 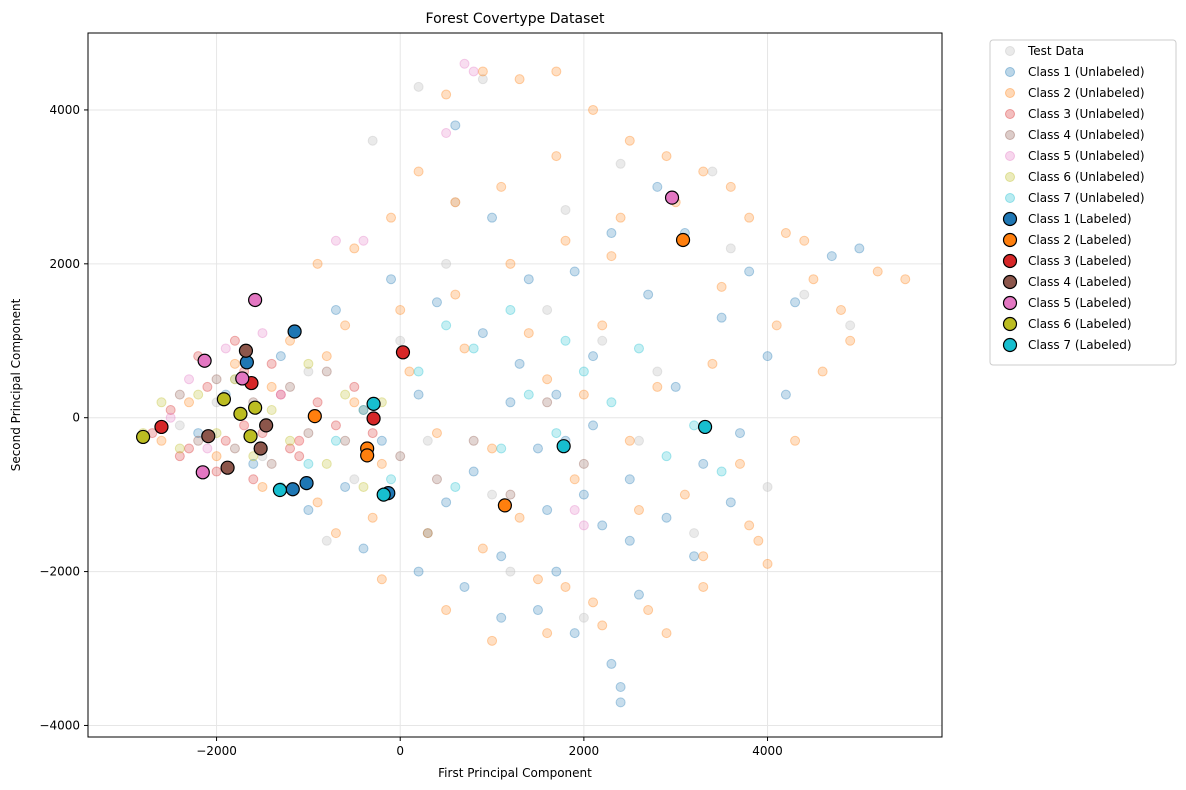 I want to click on x-axis-ticks: −2000 0 2000 4000, so click(x=489, y=747).